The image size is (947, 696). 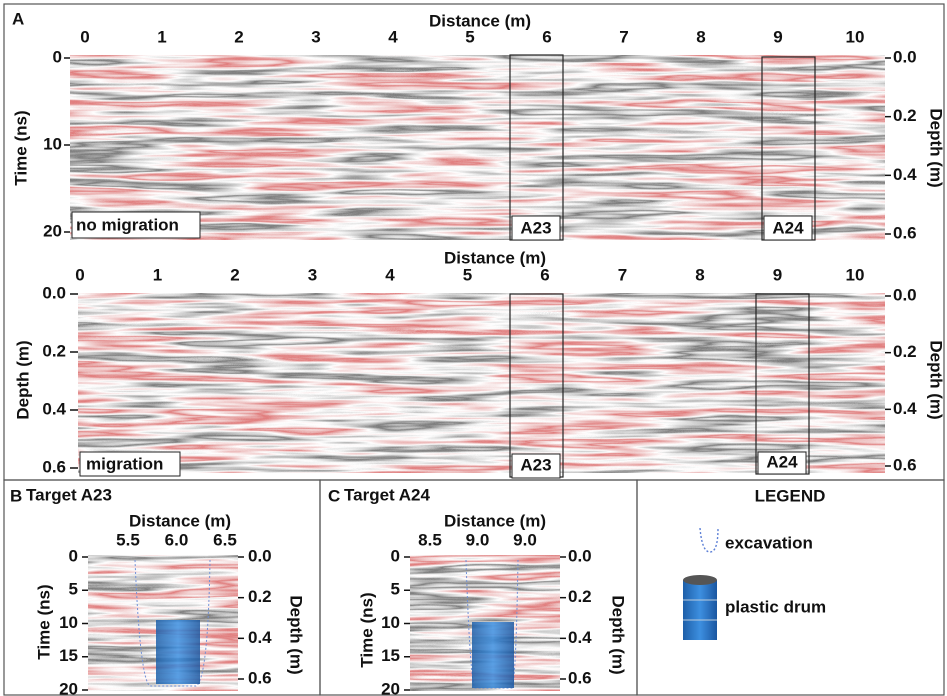 What do you see at coordinates (790, 495) in the screenshot?
I see `legend-title: LEGEND` at bounding box center [790, 495].